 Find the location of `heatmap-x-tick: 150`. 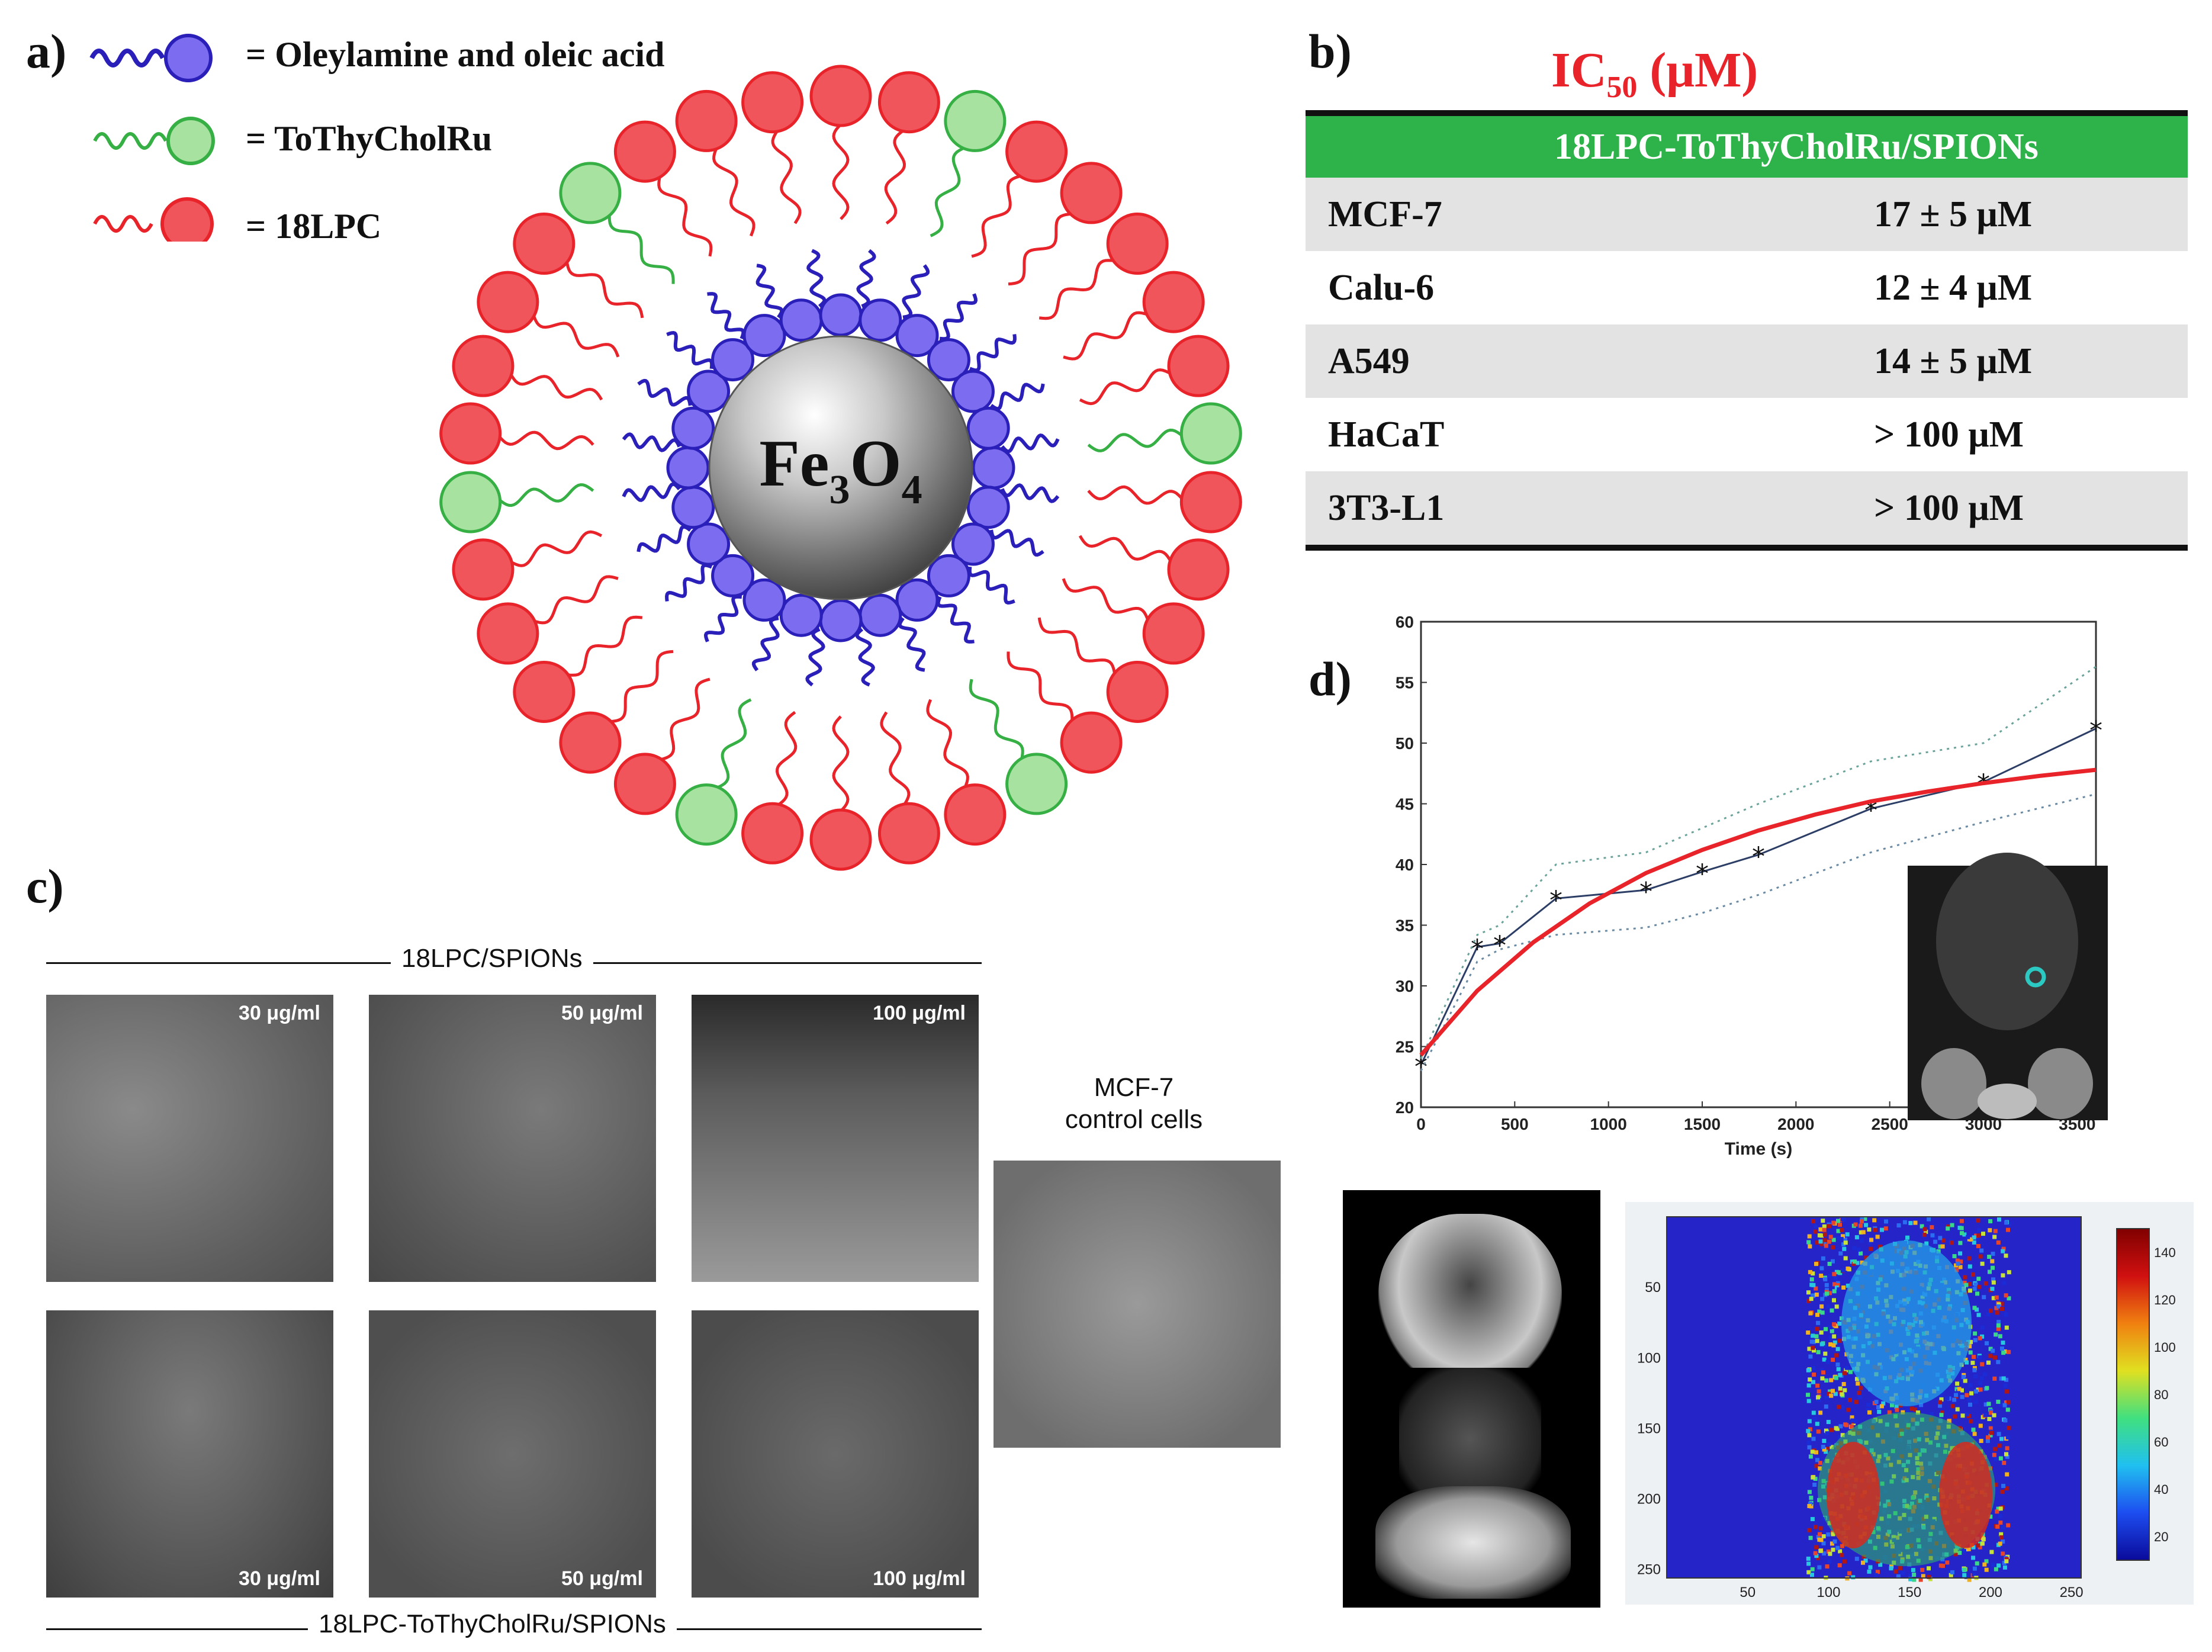

heatmap-x-tick: 150 is located at coordinates (1909, 1592).